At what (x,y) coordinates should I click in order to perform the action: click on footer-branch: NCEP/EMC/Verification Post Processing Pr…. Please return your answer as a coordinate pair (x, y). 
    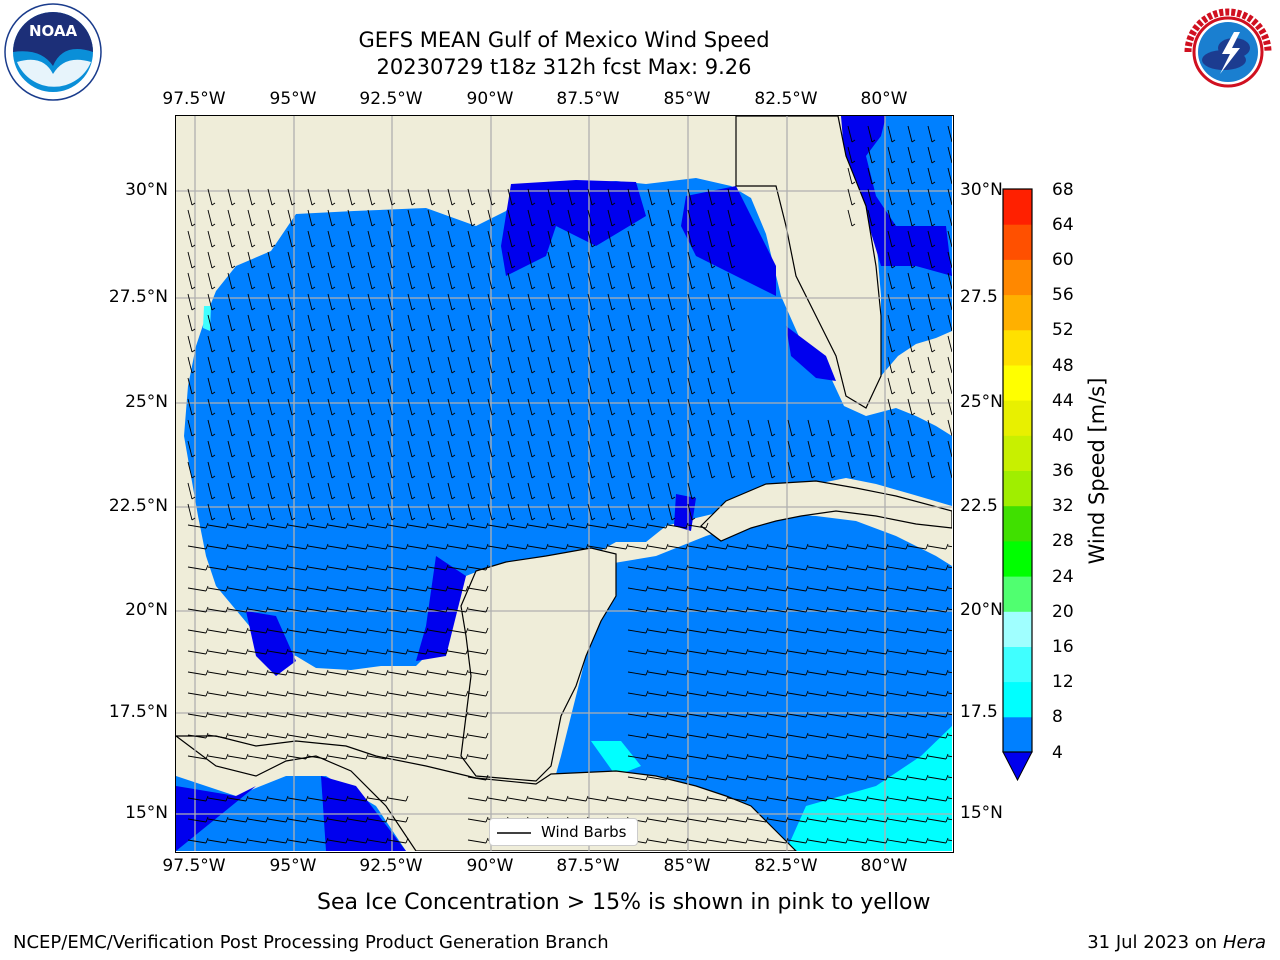
    Looking at the image, I should click on (311, 942).